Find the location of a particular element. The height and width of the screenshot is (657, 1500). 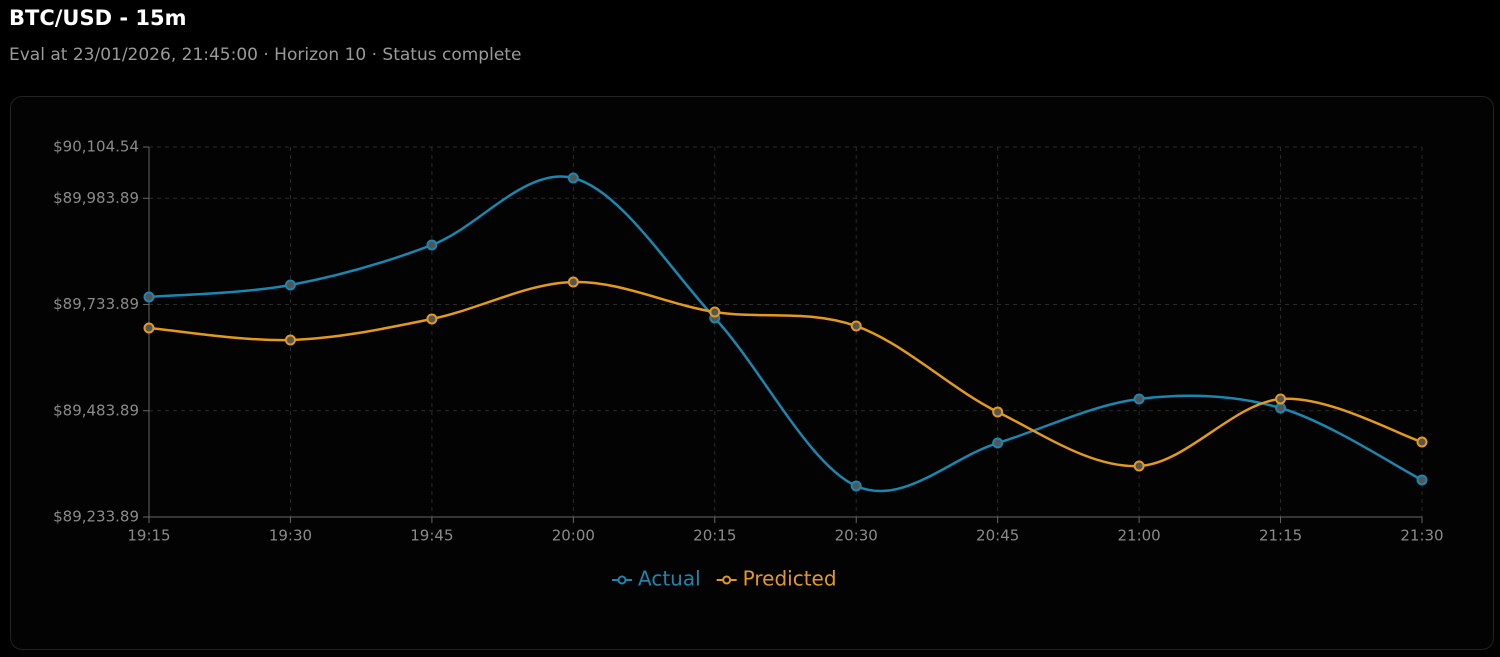

x-tick-label: 19:15 is located at coordinates (148, 536).